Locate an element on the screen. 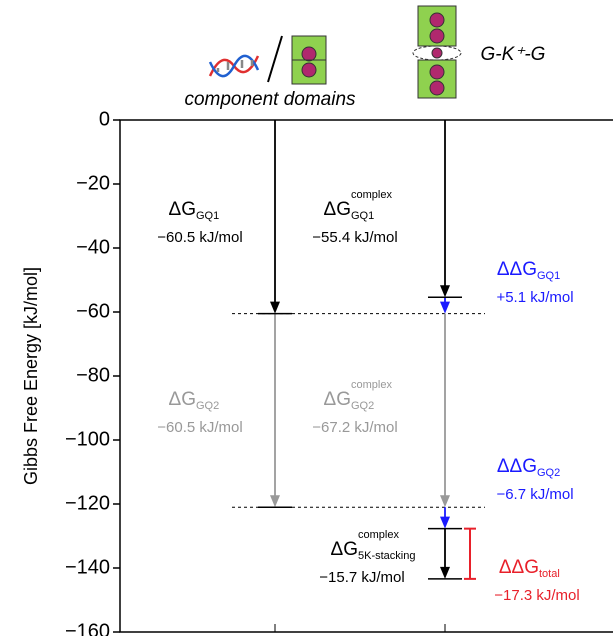 The image size is (613, 636). y-tick-label: −60 is located at coordinates (93, 311).